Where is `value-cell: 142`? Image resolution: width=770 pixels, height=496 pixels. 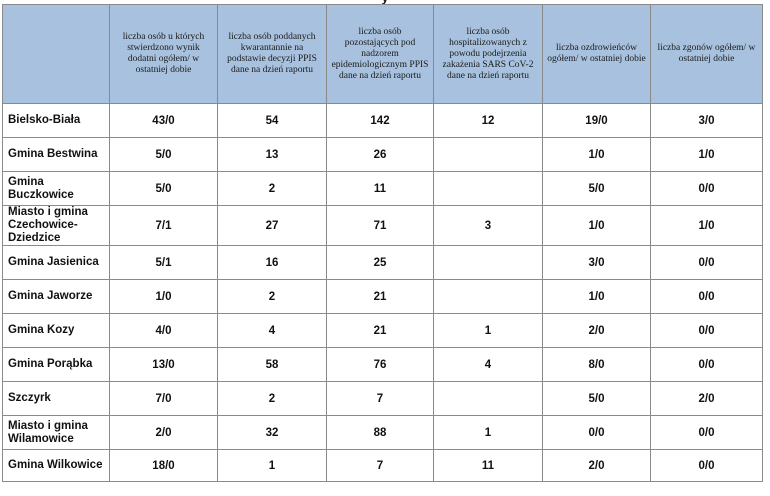
value-cell: 142 is located at coordinates (380, 120).